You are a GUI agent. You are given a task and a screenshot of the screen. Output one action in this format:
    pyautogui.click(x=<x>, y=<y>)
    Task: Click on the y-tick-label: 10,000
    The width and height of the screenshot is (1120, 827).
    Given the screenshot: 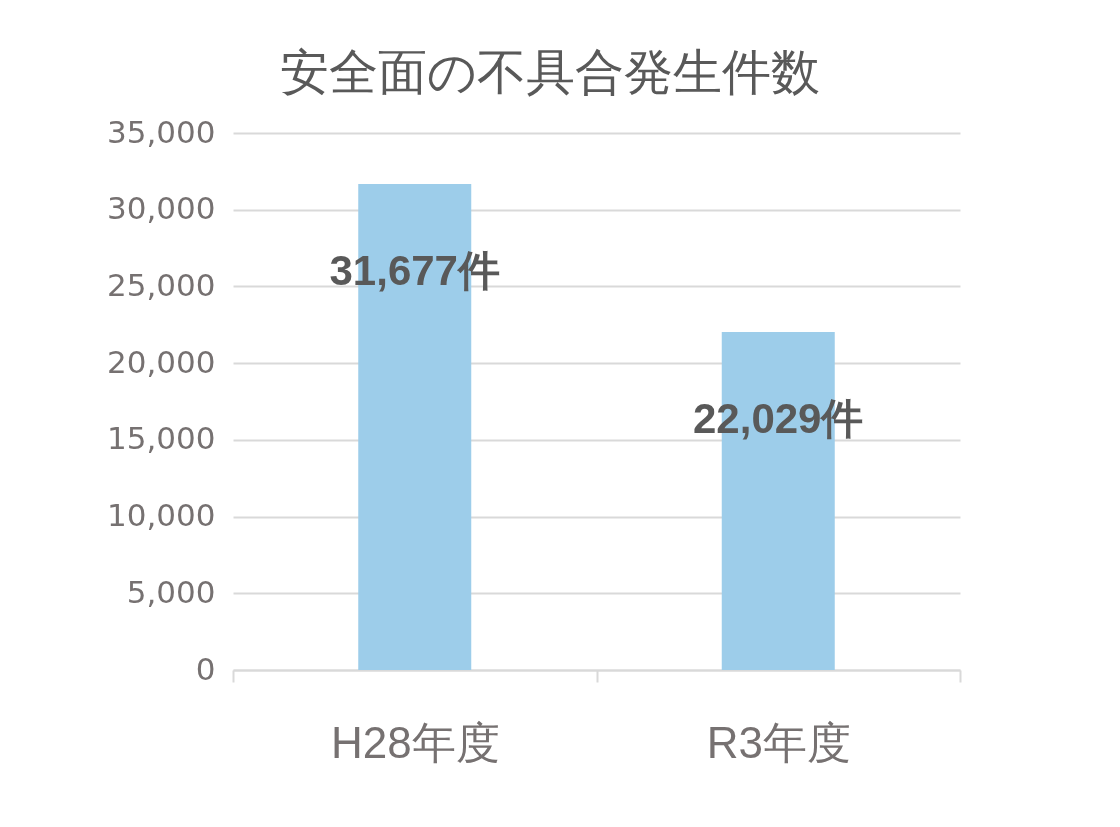 What is the action you would take?
    pyautogui.click(x=161, y=515)
    